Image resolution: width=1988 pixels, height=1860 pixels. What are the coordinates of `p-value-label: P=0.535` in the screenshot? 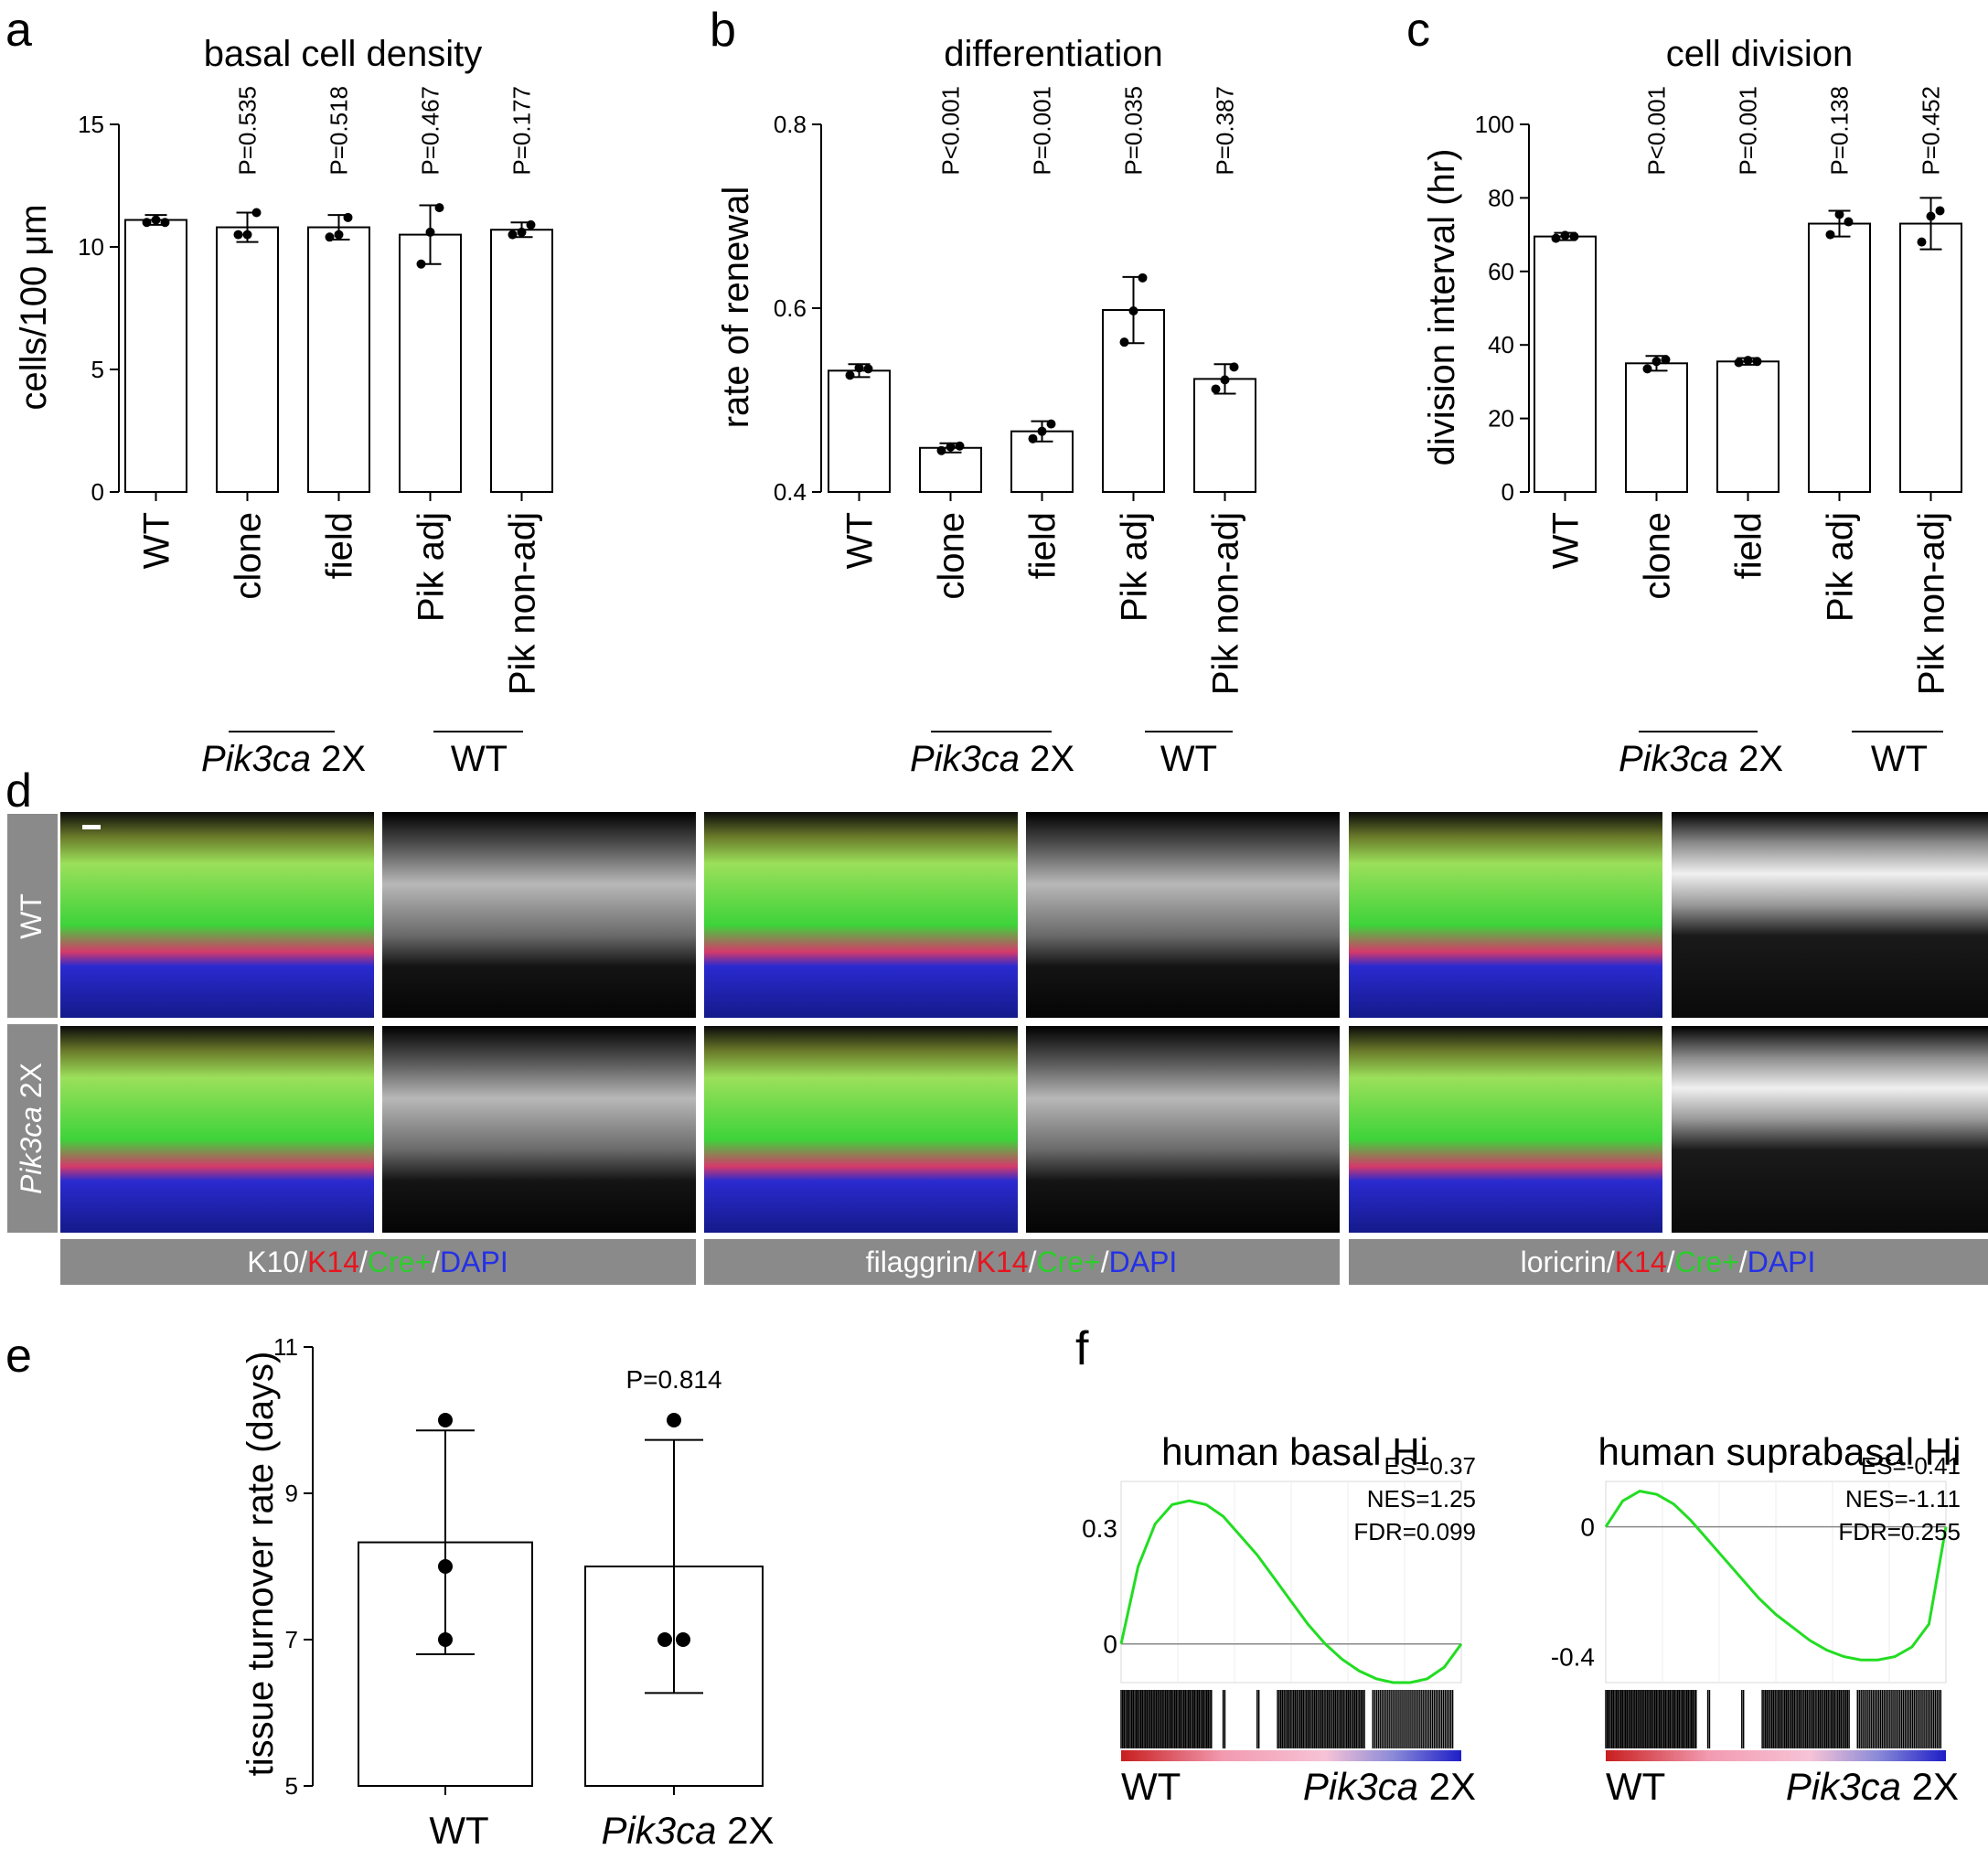 It's located at (248, 131).